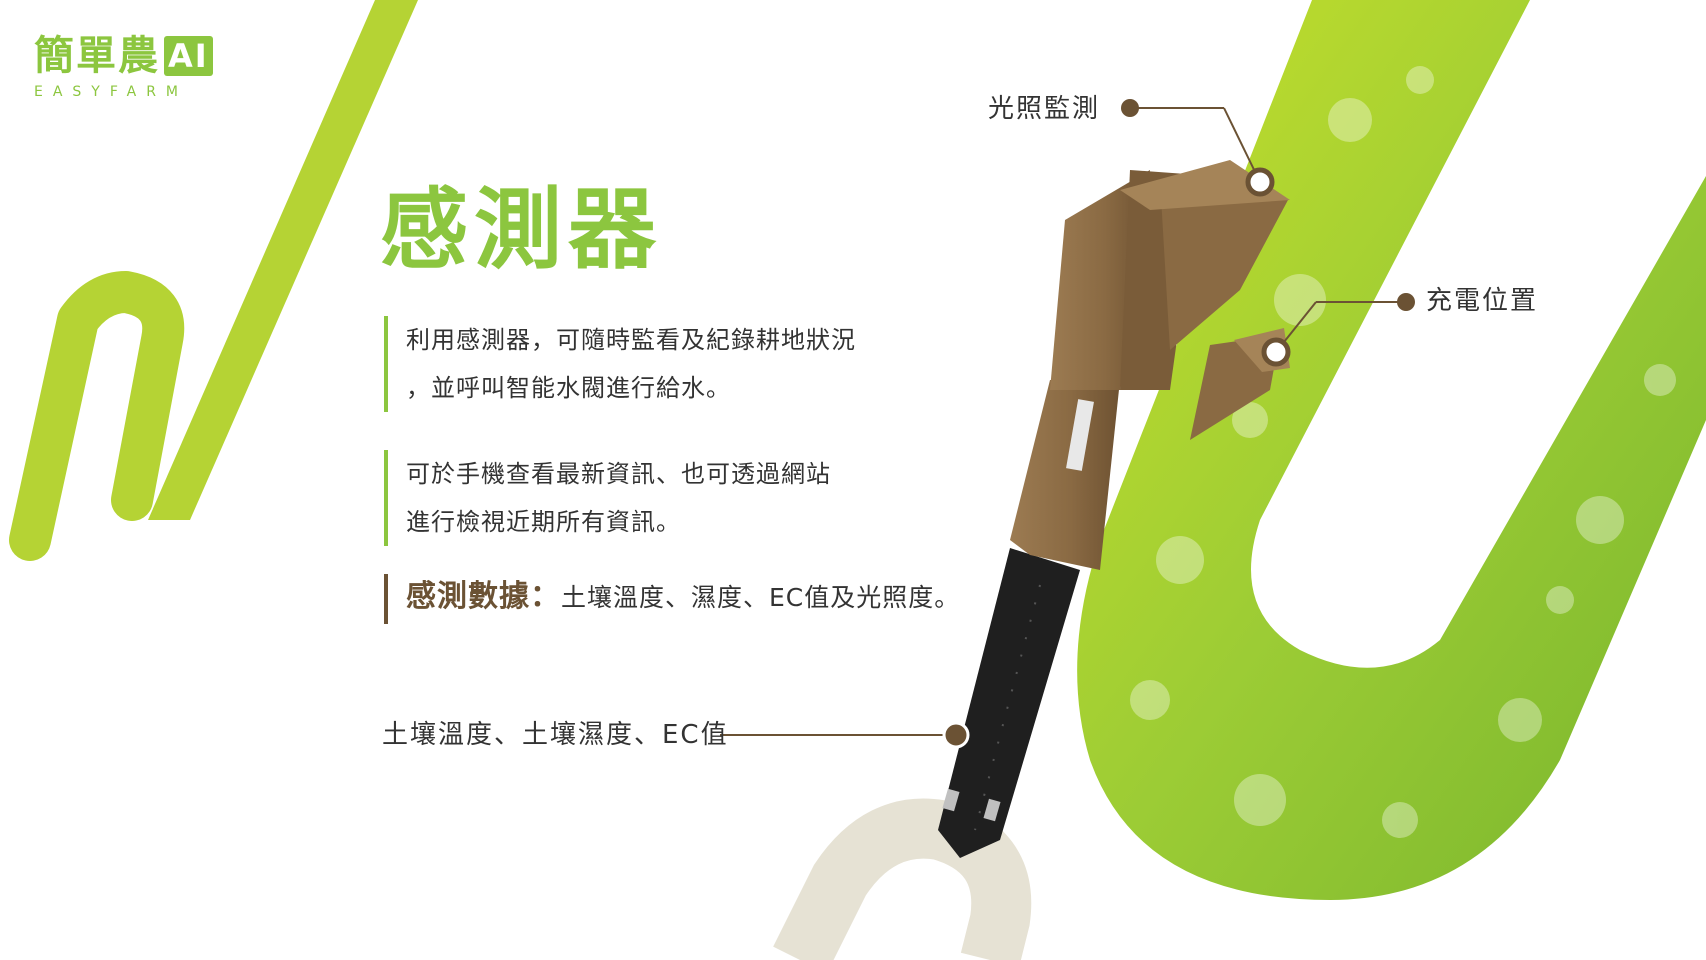 This screenshot has height=960, width=1706. What do you see at coordinates (1044, 109) in the screenshot?
I see `callout-light-label: 光照監測` at bounding box center [1044, 109].